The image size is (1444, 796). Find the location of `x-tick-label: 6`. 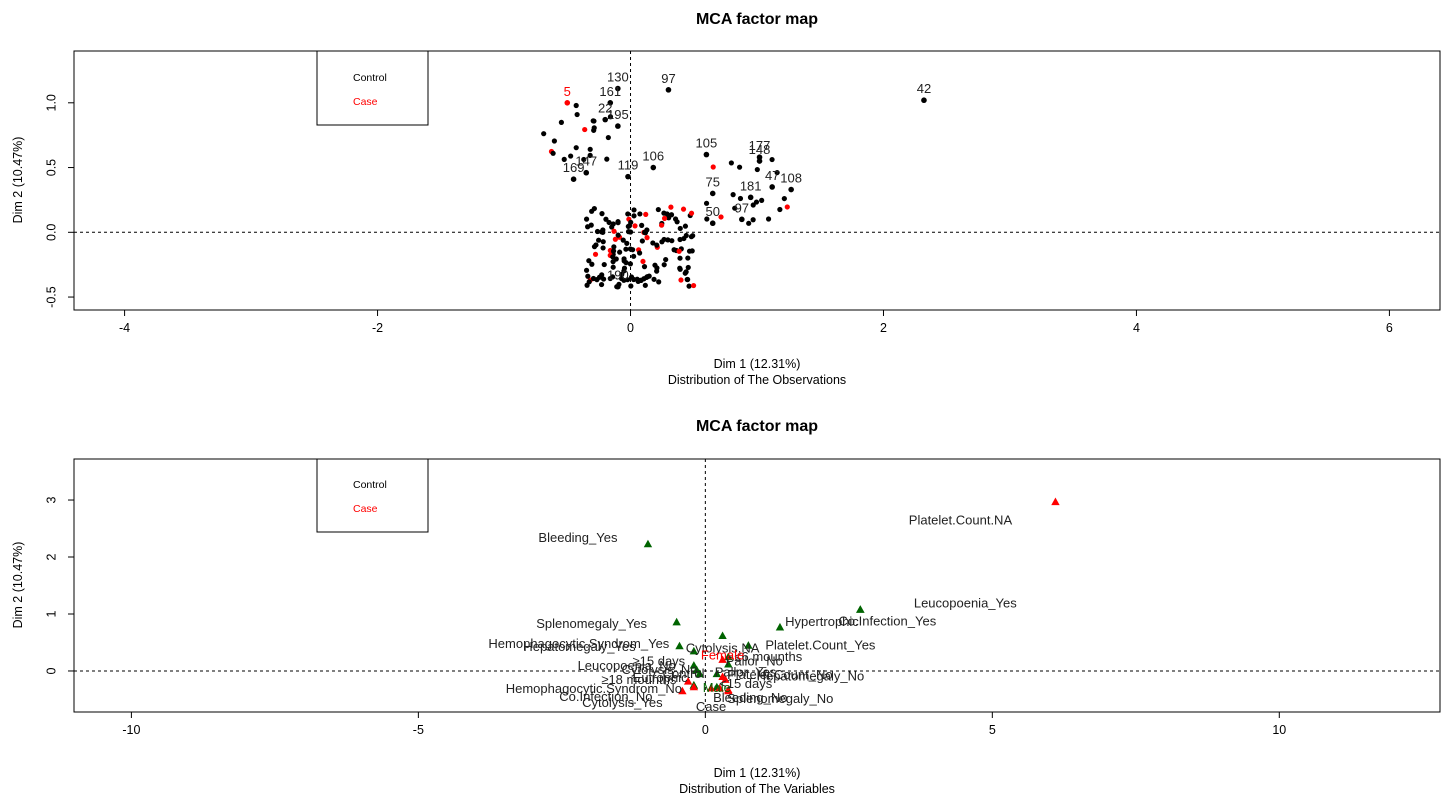

x-tick-label: 6 is located at coordinates (1389, 328).